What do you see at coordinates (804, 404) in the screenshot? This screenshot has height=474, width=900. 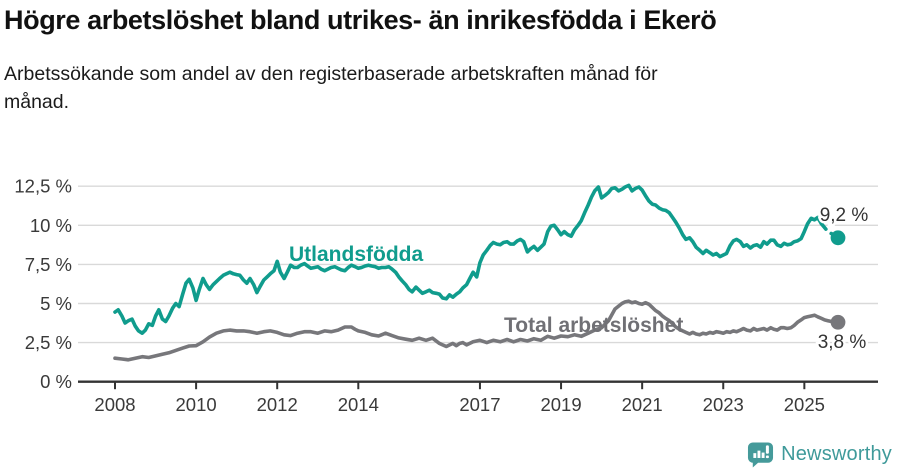 I see `x-tick-label: 2025` at bounding box center [804, 404].